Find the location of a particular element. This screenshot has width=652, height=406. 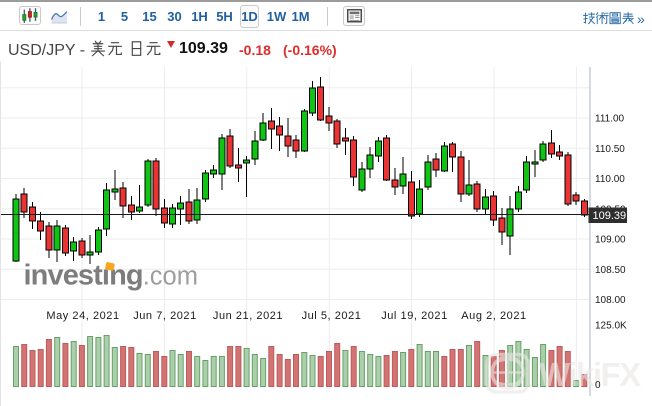

svg-text: Jul 5, 2021 is located at coordinates (332, 316).